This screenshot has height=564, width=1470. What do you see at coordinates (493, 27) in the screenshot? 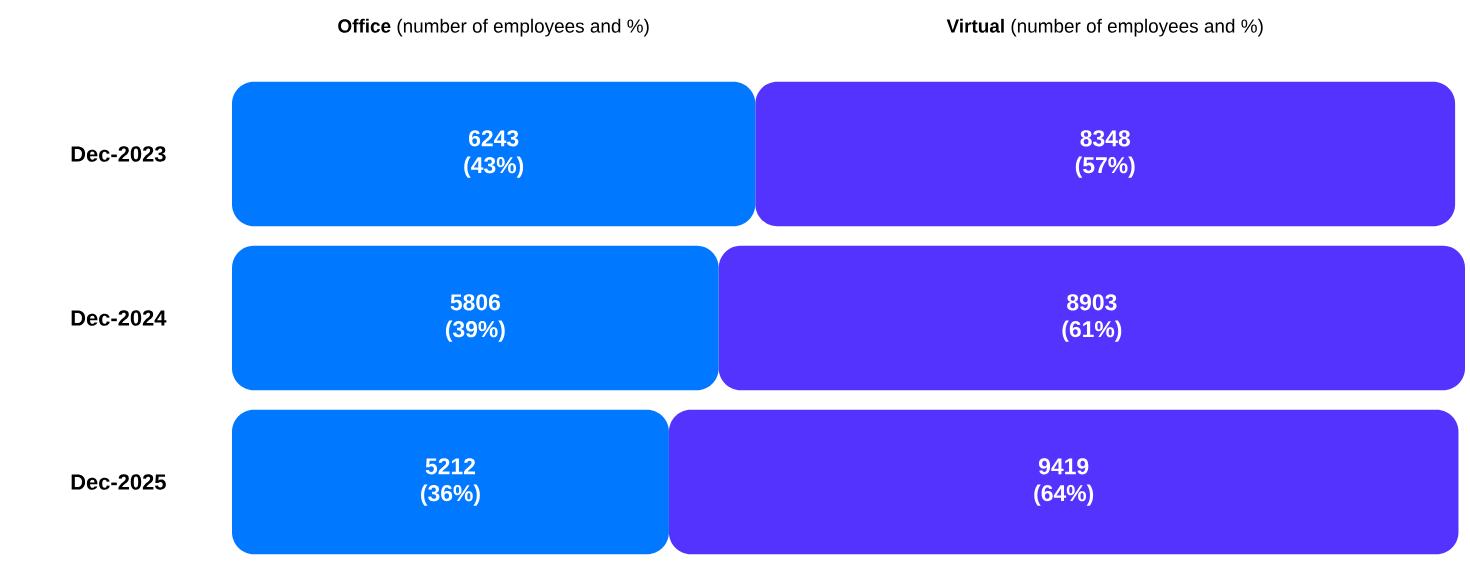
I see `text: Office (number of employees and %)` at bounding box center [493, 27].